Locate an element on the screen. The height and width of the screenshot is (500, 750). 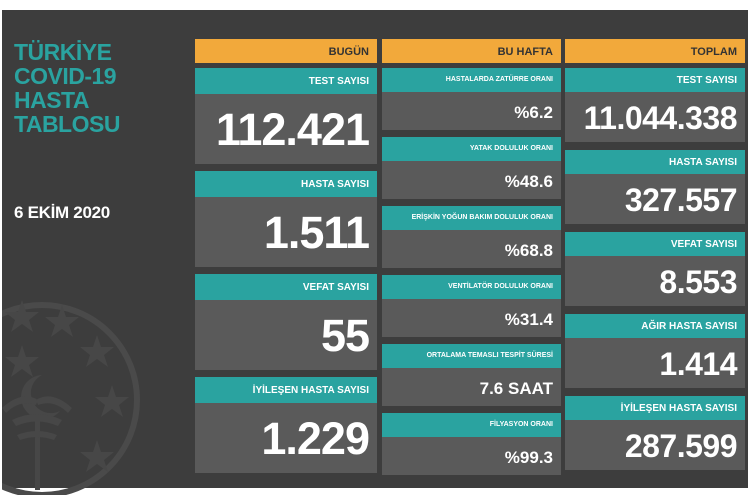
week-pneumonia-block: HASTALARDA ZATÜRRE ORANI %6.2 is located at coordinates (471, 99).